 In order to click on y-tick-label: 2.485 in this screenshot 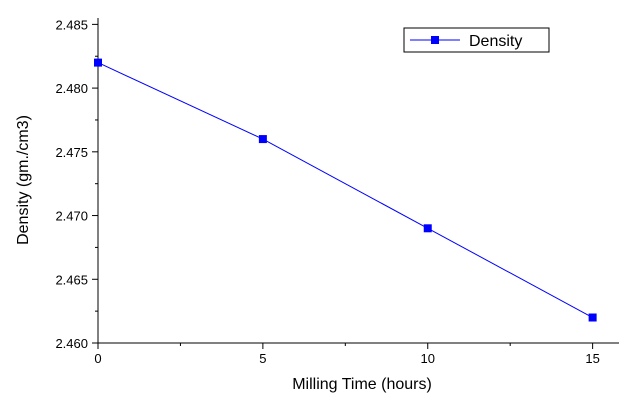, I will do `click(71, 24)`.